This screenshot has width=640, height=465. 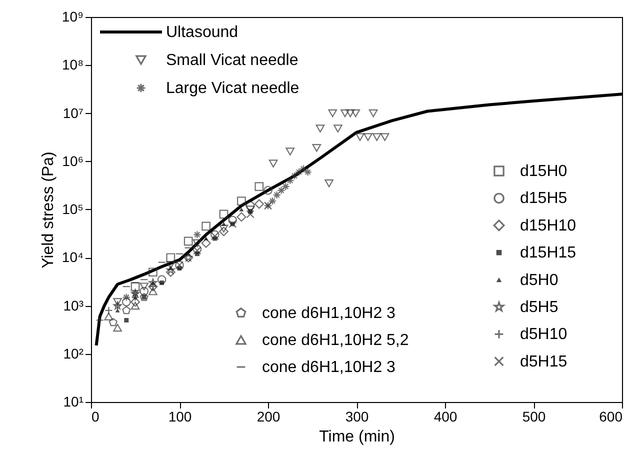 What do you see at coordinates (548, 225) in the screenshot?
I see `legend-label: d15H10` at bounding box center [548, 225].